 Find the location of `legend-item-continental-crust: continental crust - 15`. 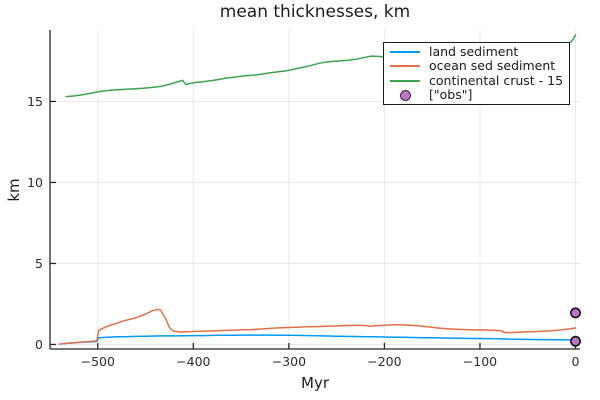

legend-item-continental-crust: continental crust - 15 is located at coordinates (476, 80).